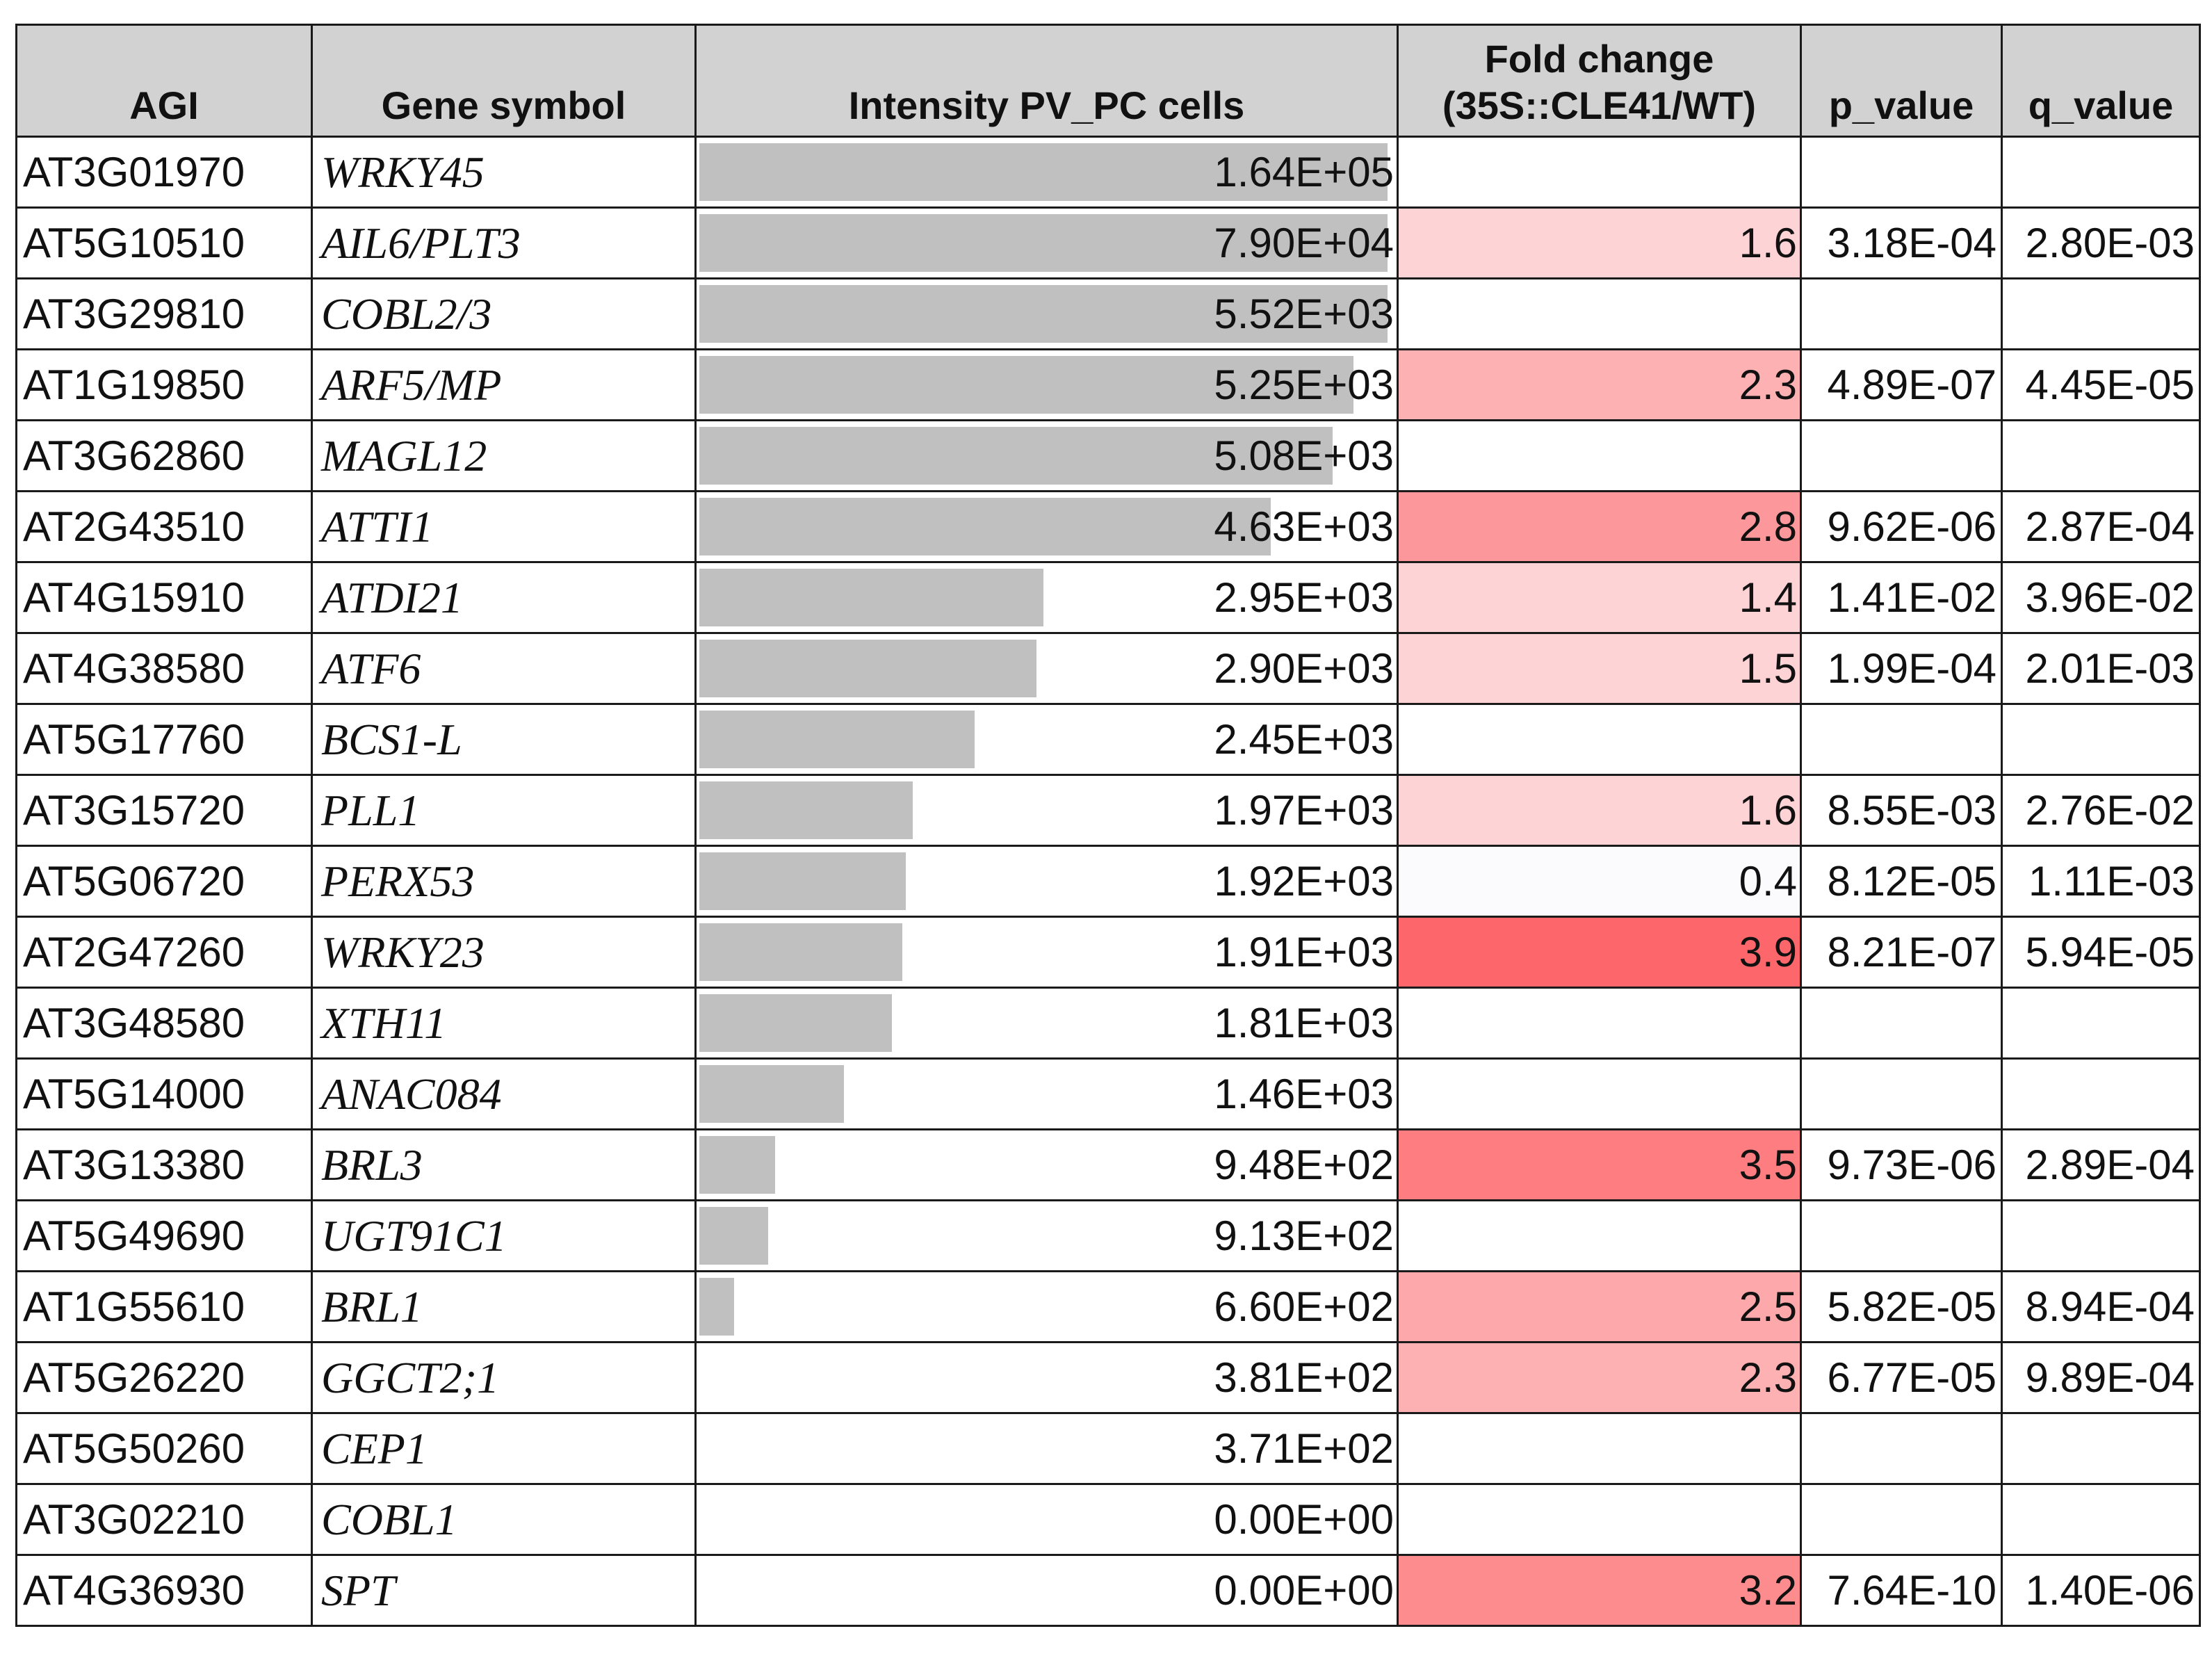 The width and height of the screenshot is (2212, 1679). I want to click on cell-agi: AT5G14000, so click(164, 1093).